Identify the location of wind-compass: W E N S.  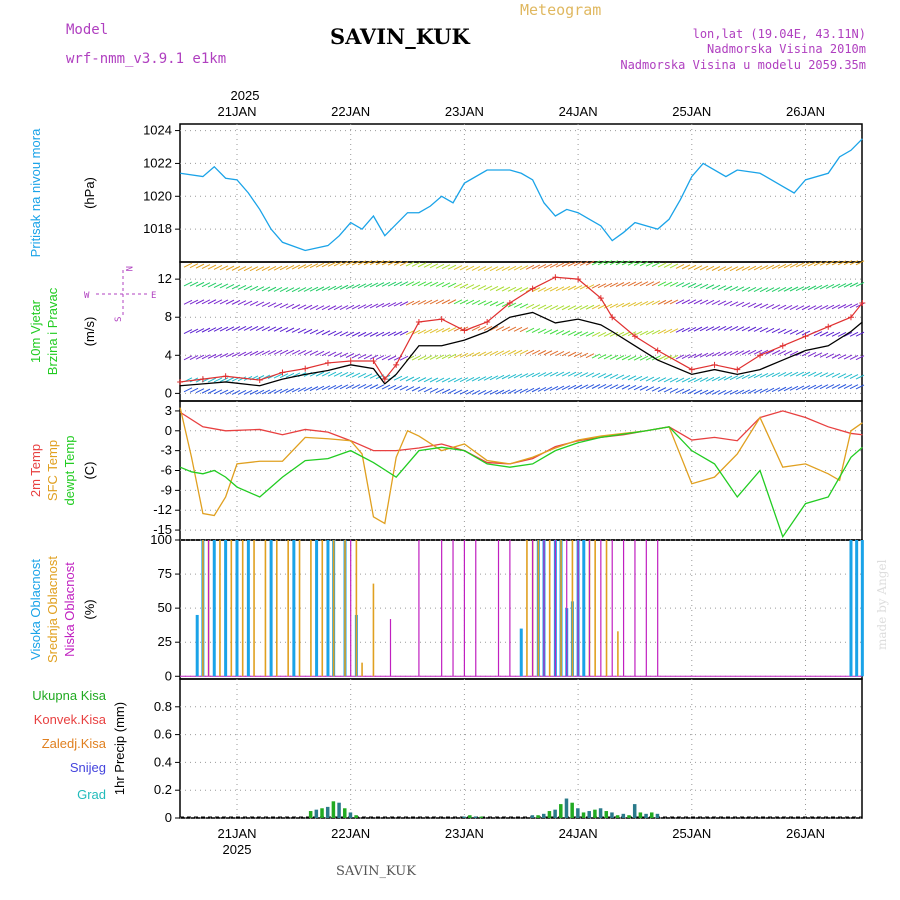
(120, 294).